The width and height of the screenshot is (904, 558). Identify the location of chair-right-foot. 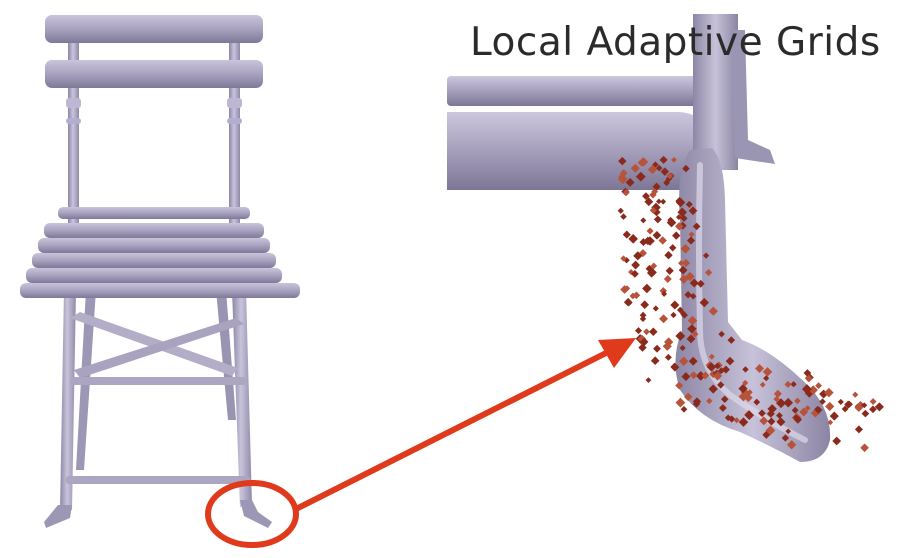
(256, 514).